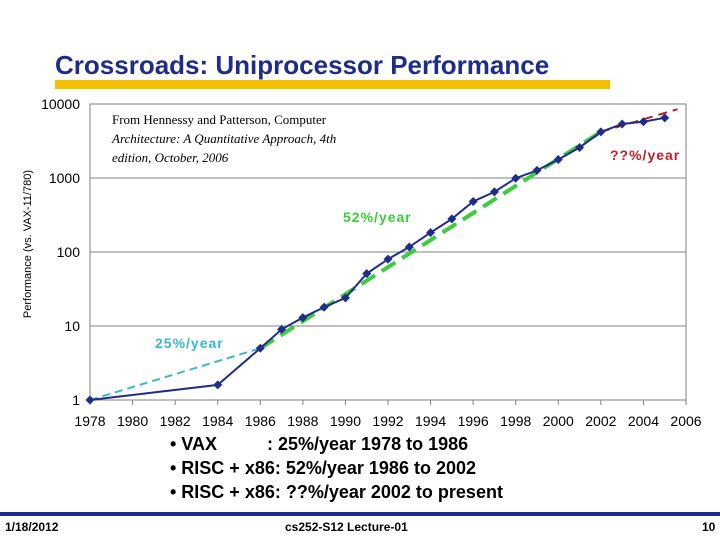  What do you see at coordinates (132, 421) in the screenshot?
I see `x-tick-label: 1980` at bounding box center [132, 421].